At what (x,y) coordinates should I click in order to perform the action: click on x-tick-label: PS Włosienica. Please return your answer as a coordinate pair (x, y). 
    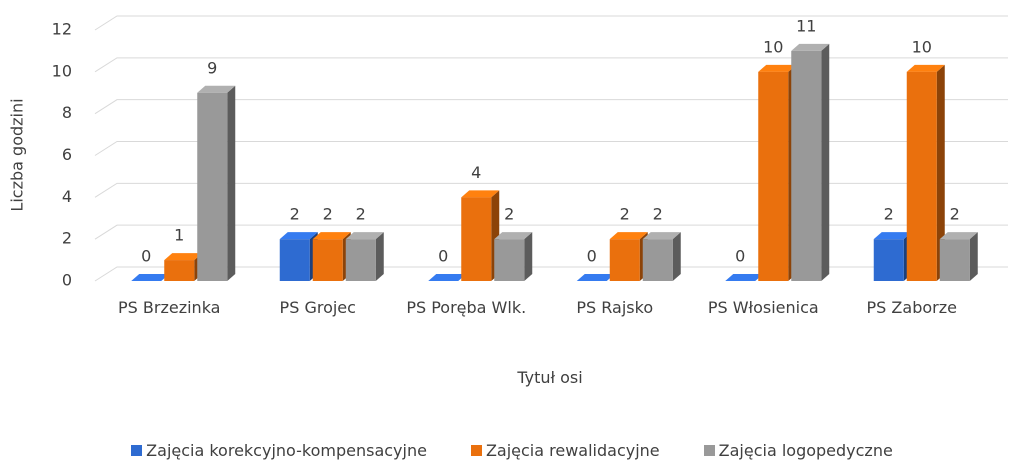
    Looking at the image, I should click on (763, 307).